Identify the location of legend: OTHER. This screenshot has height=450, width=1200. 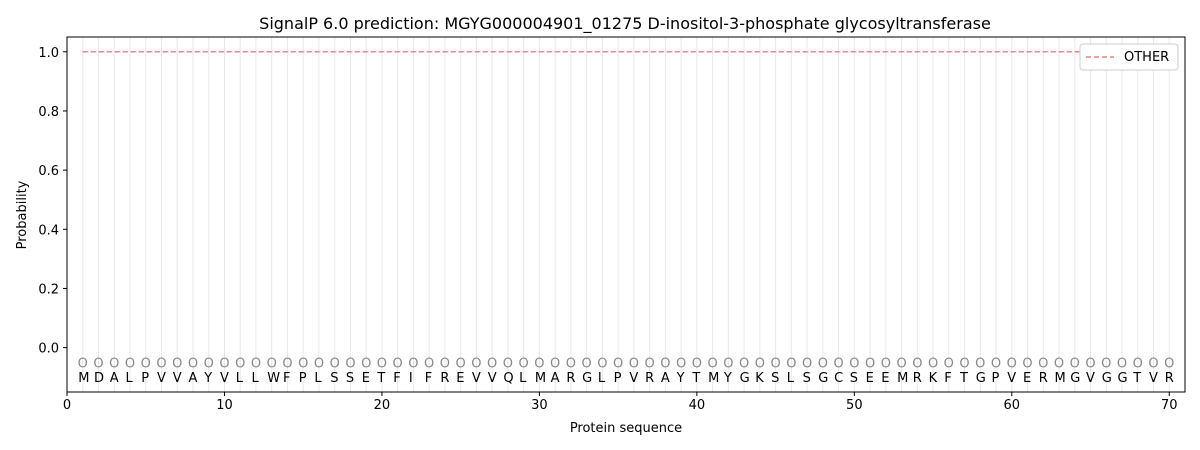
(1129, 57).